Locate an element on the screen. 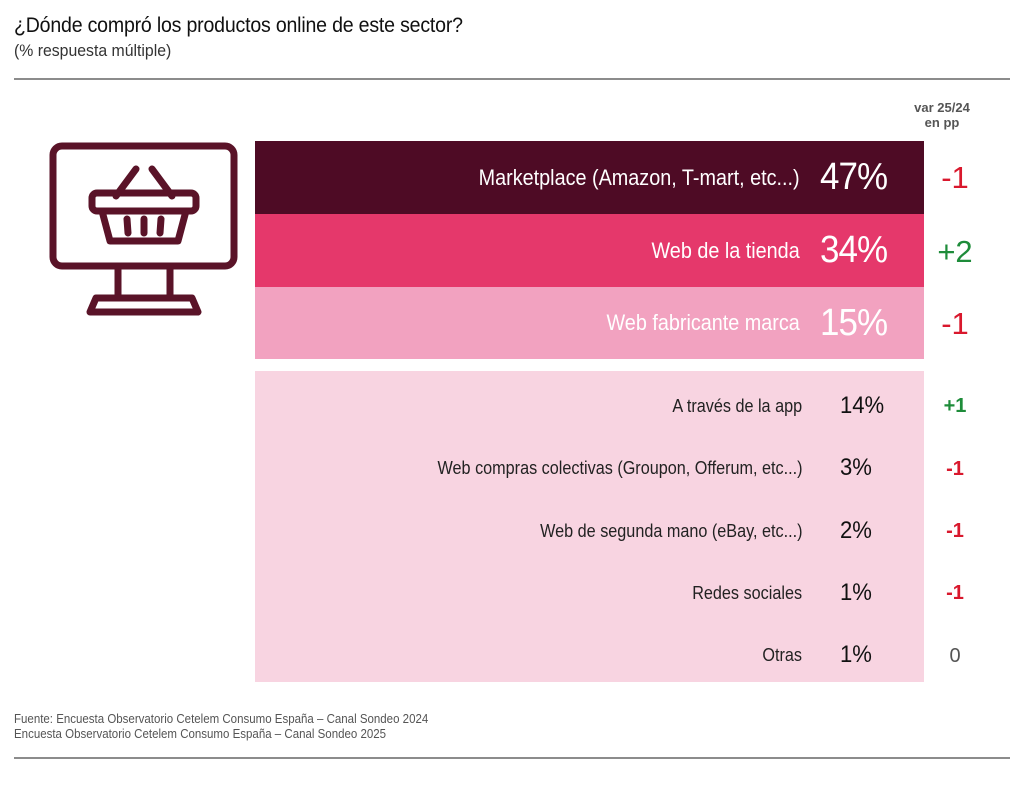 The image size is (1024, 790). monitor-base-shape is located at coordinates (144, 305).